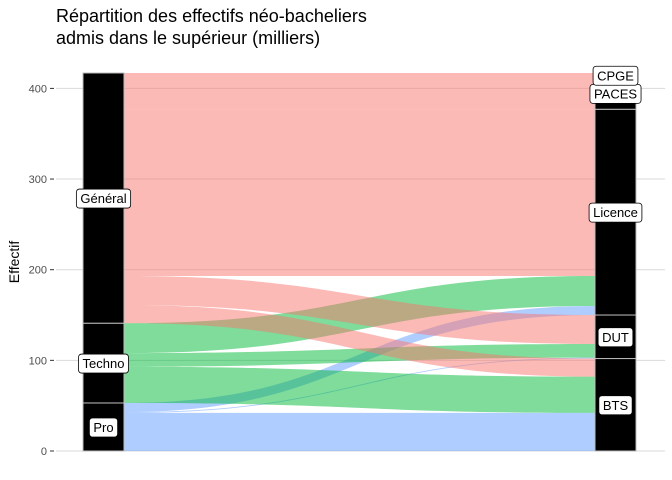  What do you see at coordinates (211, 16) in the screenshot?
I see `chart-title-line-1: Répartition des effectifs néo-bacheliers` at bounding box center [211, 16].